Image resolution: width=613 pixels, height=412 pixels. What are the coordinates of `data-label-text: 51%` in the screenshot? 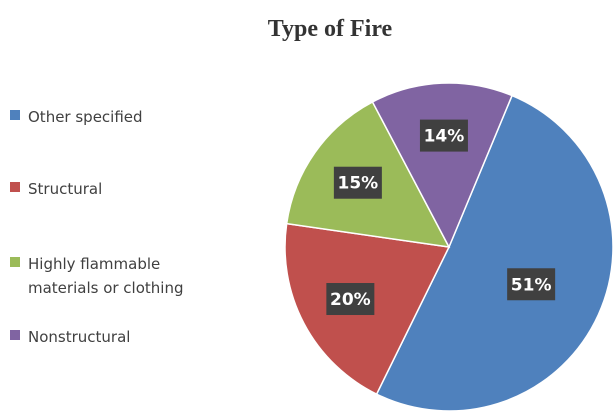 It's located at (531, 285).